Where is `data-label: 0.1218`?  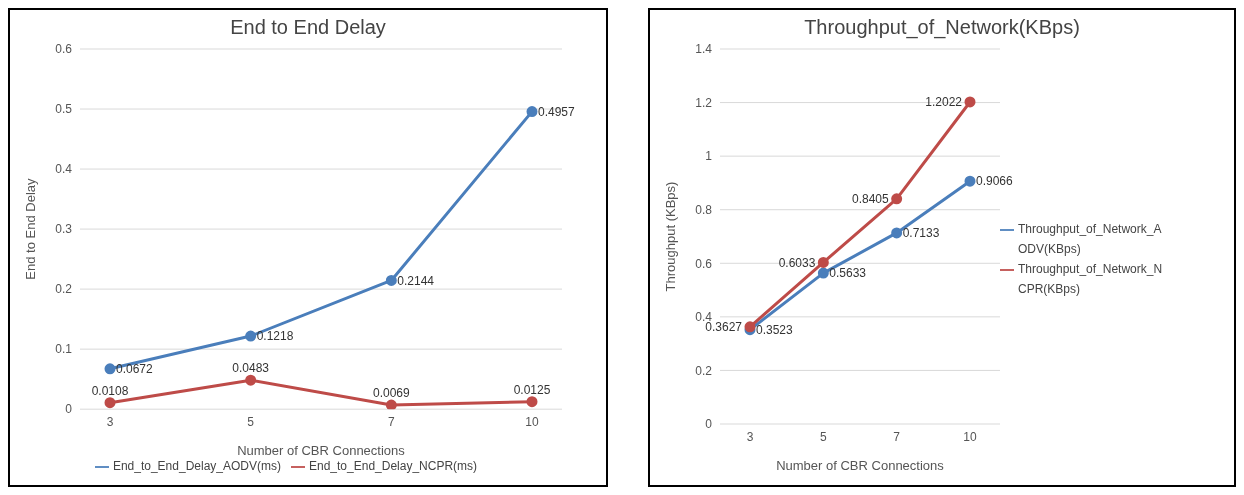
data-label: 0.1218 is located at coordinates (275, 336).